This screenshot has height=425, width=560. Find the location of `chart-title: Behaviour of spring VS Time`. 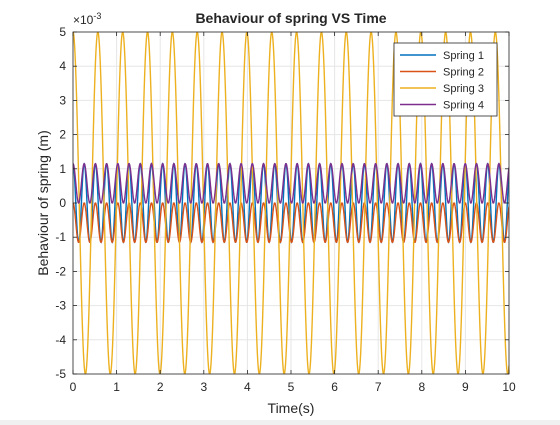

chart-title: Behaviour of spring VS Time is located at coordinates (290, 18).